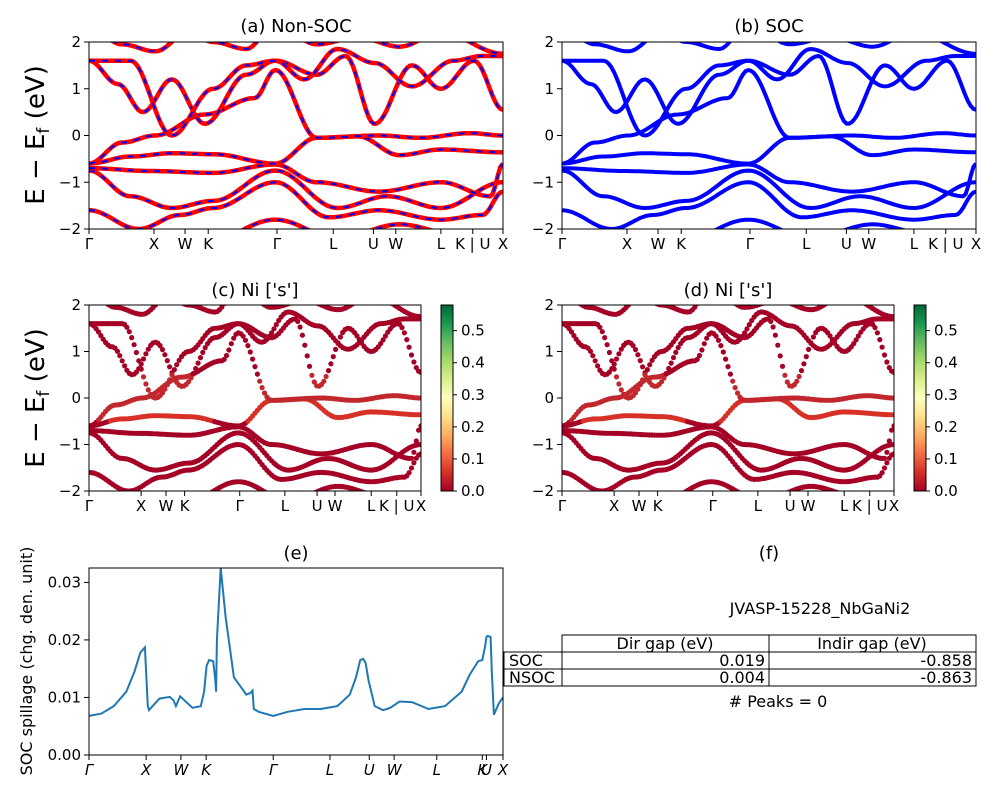 The height and width of the screenshot is (800, 1000). What do you see at coordinates (278, 661) in the screenshot?
I see `panel-e: (e) 0.000.010.020.03 Γ X W K Γ L U W L KU X` at bounding box center [278, 661].